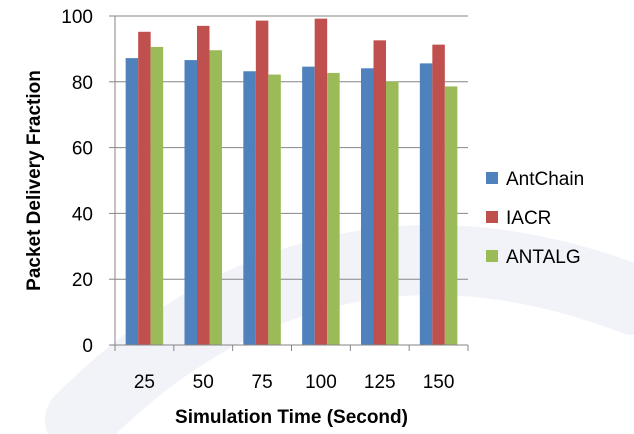 The image size is (634, 434). What do you see at coordinates (82, 280) in the screenshot?
I see `y-tick-label: 20` at bounding box center [82, 280].